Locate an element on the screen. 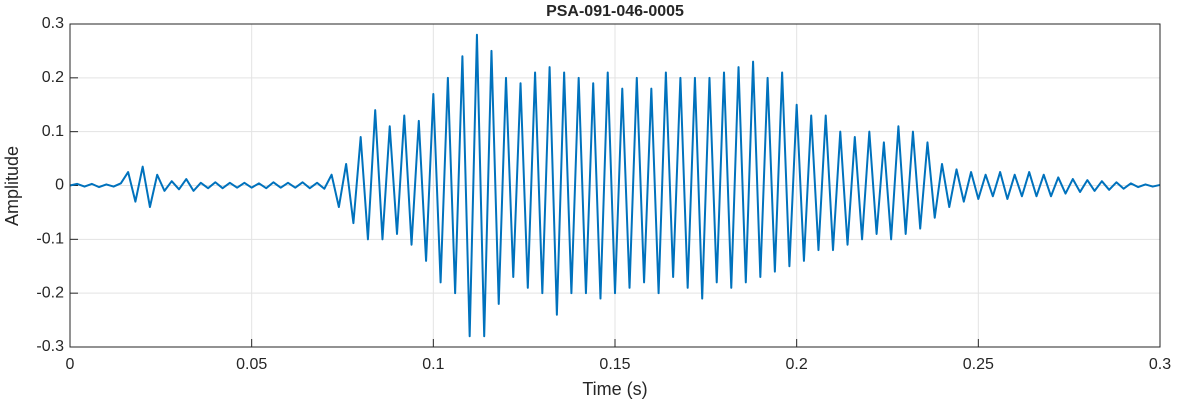 This screenshot has height=409, width=1177. y-tick-label: -0.2 is located at coordinates (50, 292).